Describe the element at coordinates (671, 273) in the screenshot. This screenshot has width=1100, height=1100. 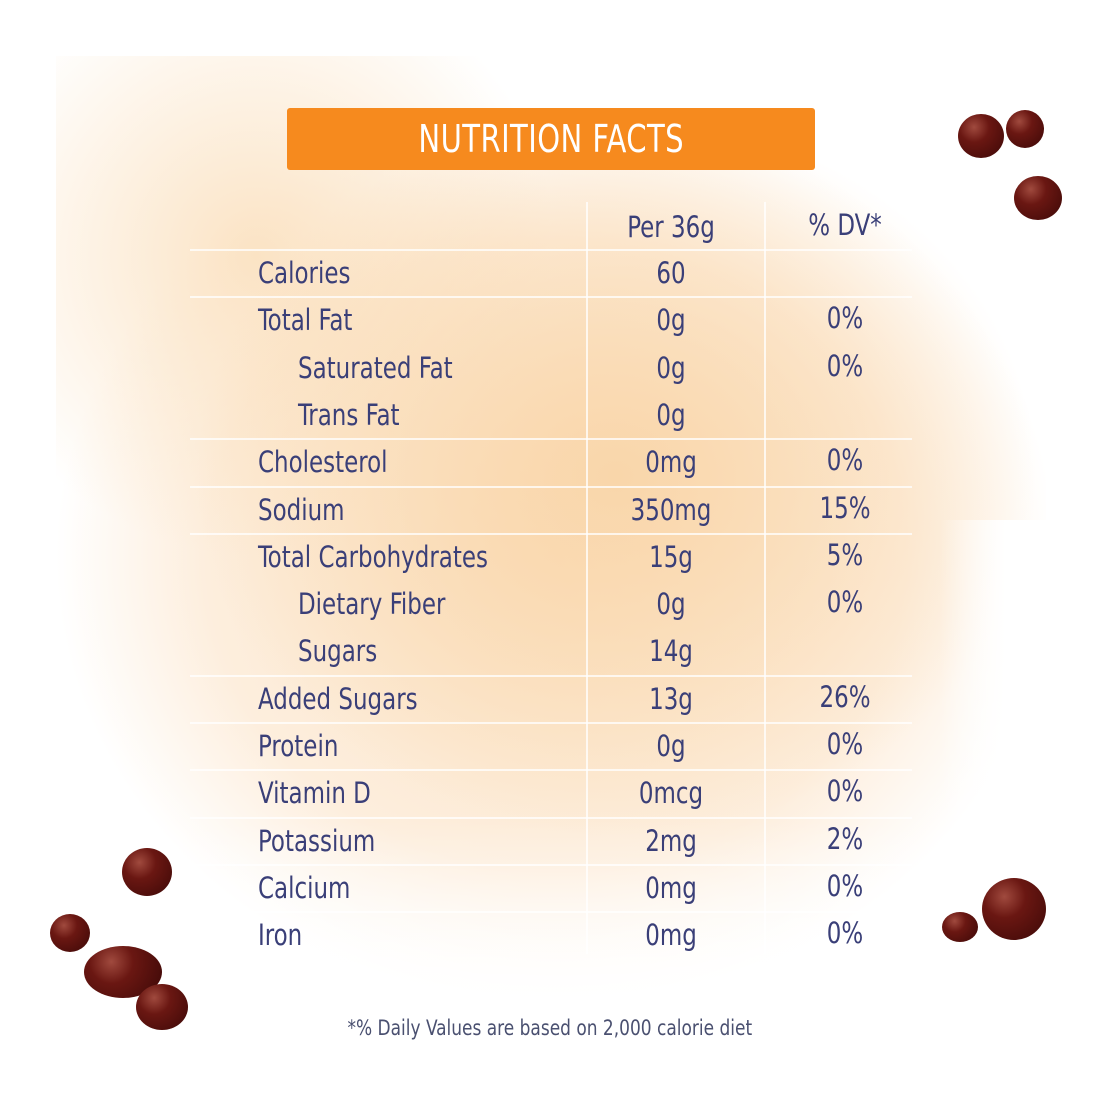
I see `nutrient-amount: 60` at that location.